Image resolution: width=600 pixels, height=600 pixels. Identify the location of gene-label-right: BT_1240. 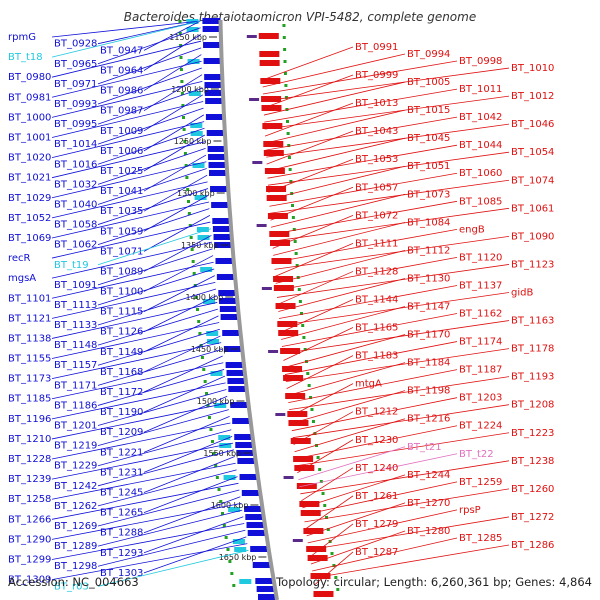
(376, 468).